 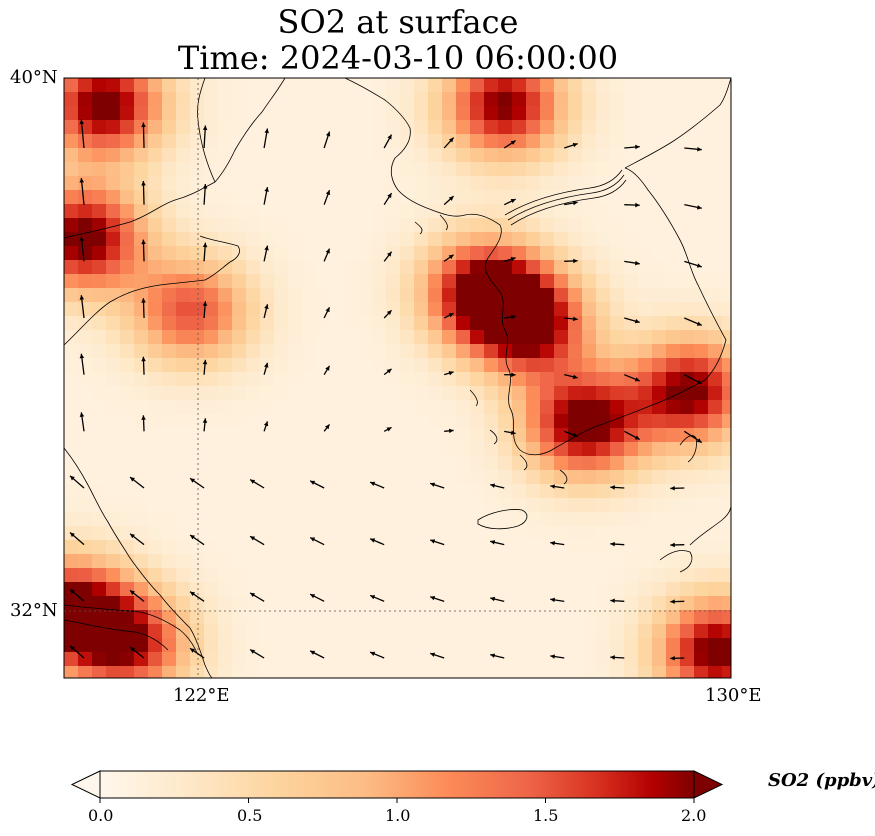 I want to click on map-title: SO2 at surface, so click(x=398, y=22).